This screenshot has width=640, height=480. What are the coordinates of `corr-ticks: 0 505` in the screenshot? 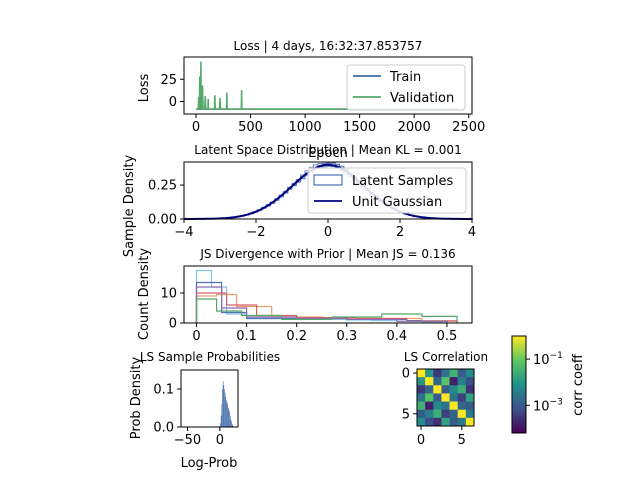 It's located at (434, 407).